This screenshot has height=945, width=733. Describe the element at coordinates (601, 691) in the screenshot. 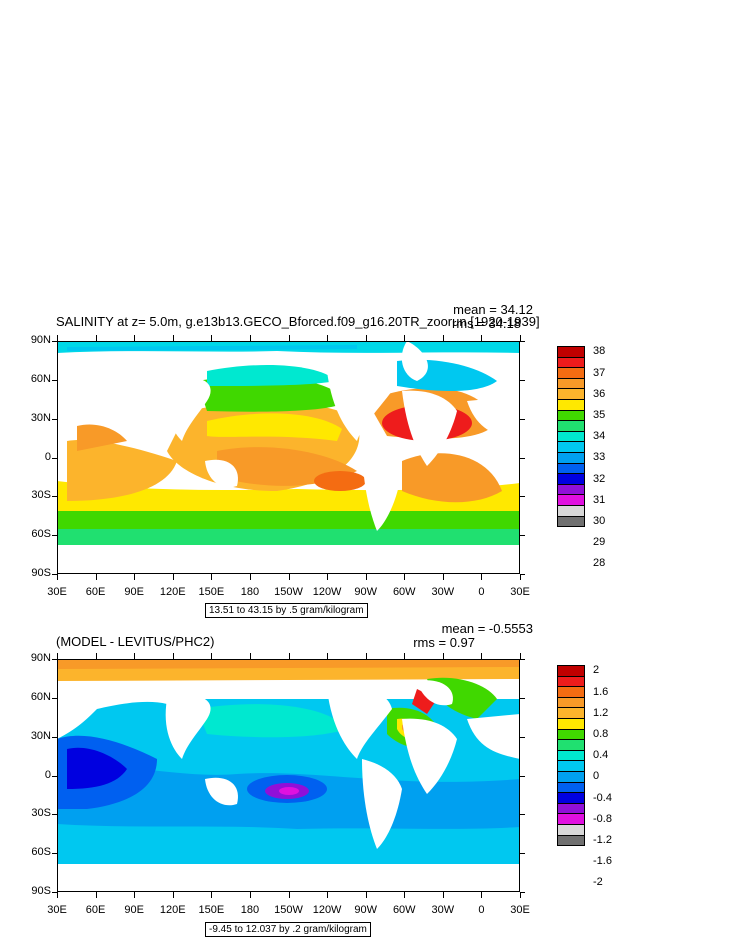

I see `panel2-colorbar-label: 1.6` at that location.